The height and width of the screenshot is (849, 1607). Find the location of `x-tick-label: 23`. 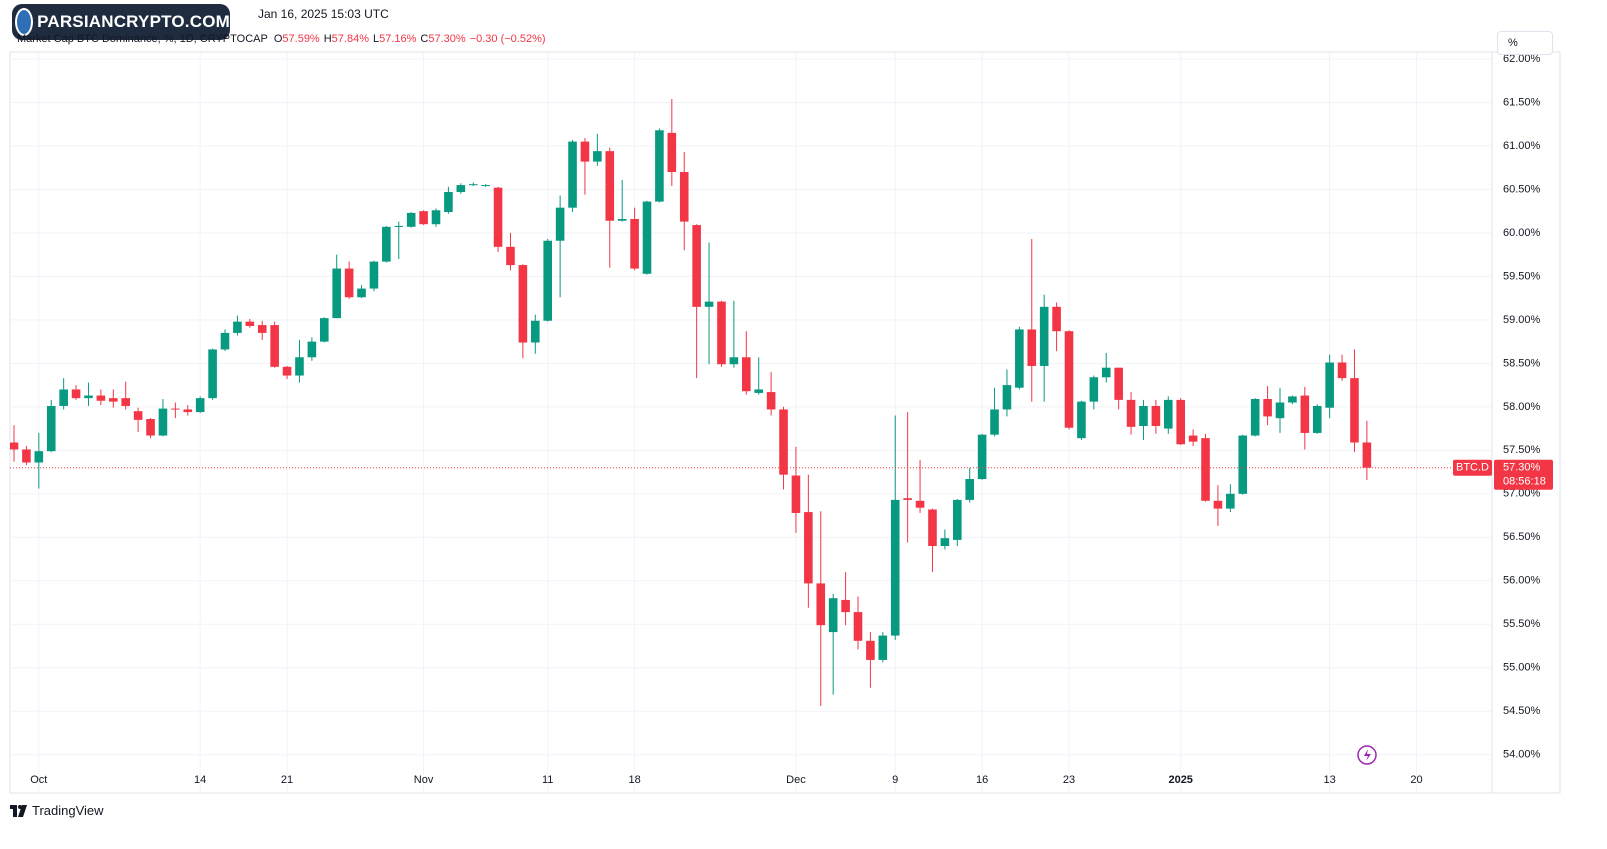

x-tick-label: 23 is located at coordinates (1069, 780).